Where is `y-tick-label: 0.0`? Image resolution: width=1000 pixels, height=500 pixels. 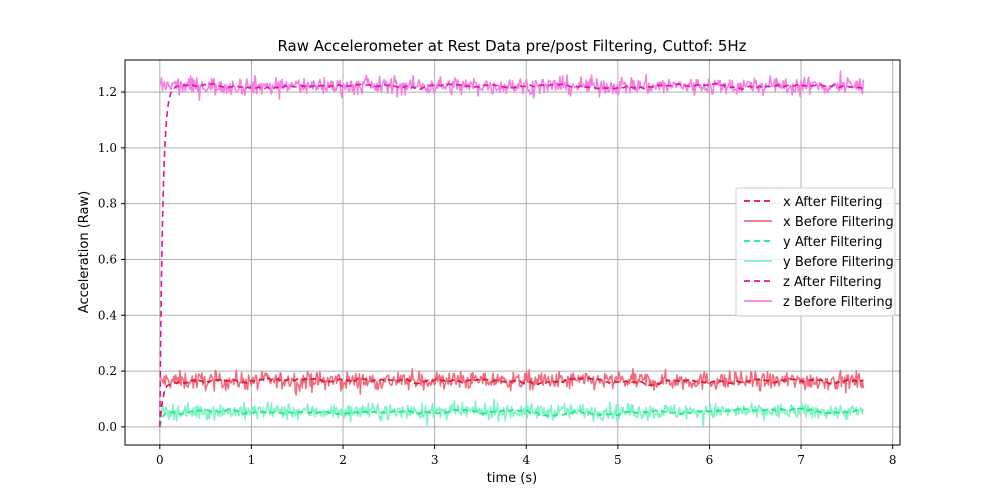
y-tick-label: 0.0 is located at coordinates (107, 427).